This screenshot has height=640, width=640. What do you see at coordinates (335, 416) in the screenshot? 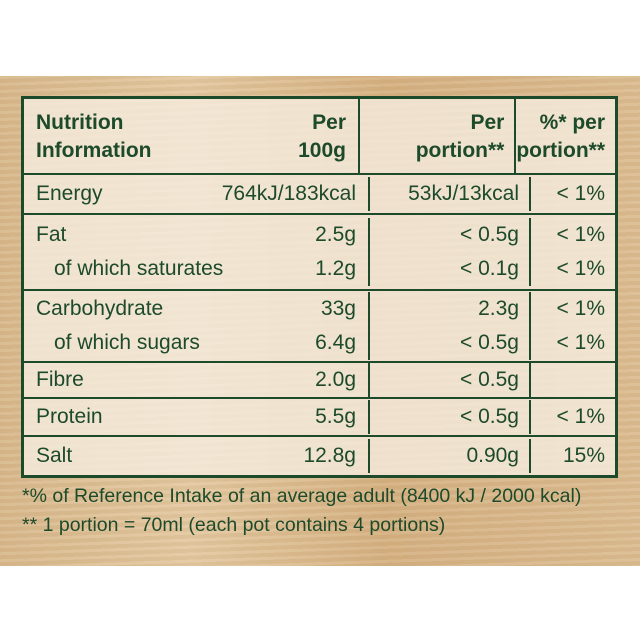
I see `cell-text: 5.5g` at bounding box center [335, 416].